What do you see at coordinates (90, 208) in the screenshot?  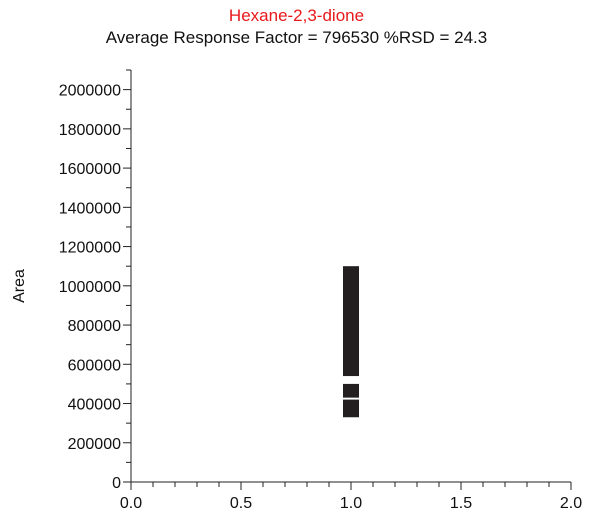 I see `y-tick-label: 1400000` at bounding box center [90, 208].